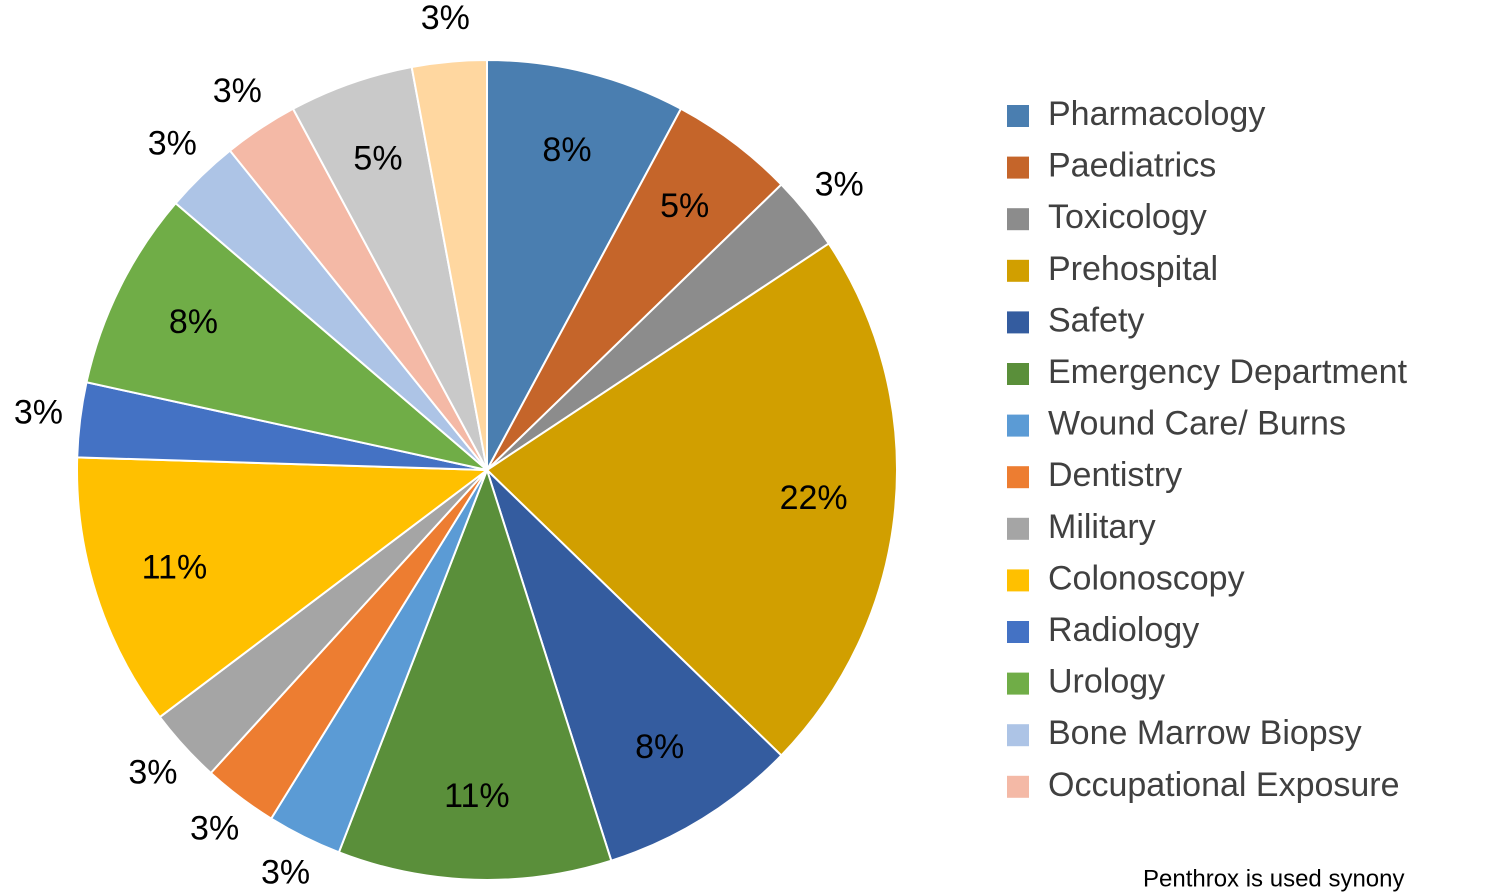  Describe the element at coordinates (1224, 785) in the screenshot. I see `legend-label: Occupational Exposure` at that location.